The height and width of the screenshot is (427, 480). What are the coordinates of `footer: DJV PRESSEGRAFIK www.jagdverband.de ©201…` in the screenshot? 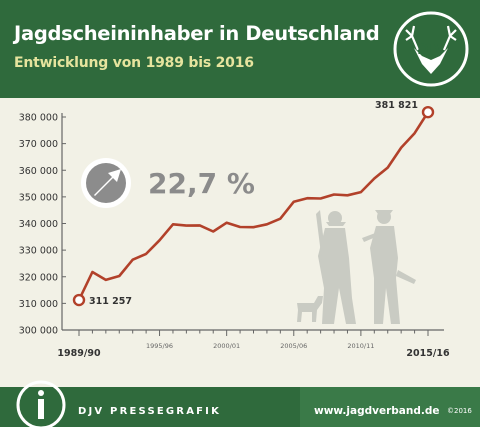 It's located at (240, 398).